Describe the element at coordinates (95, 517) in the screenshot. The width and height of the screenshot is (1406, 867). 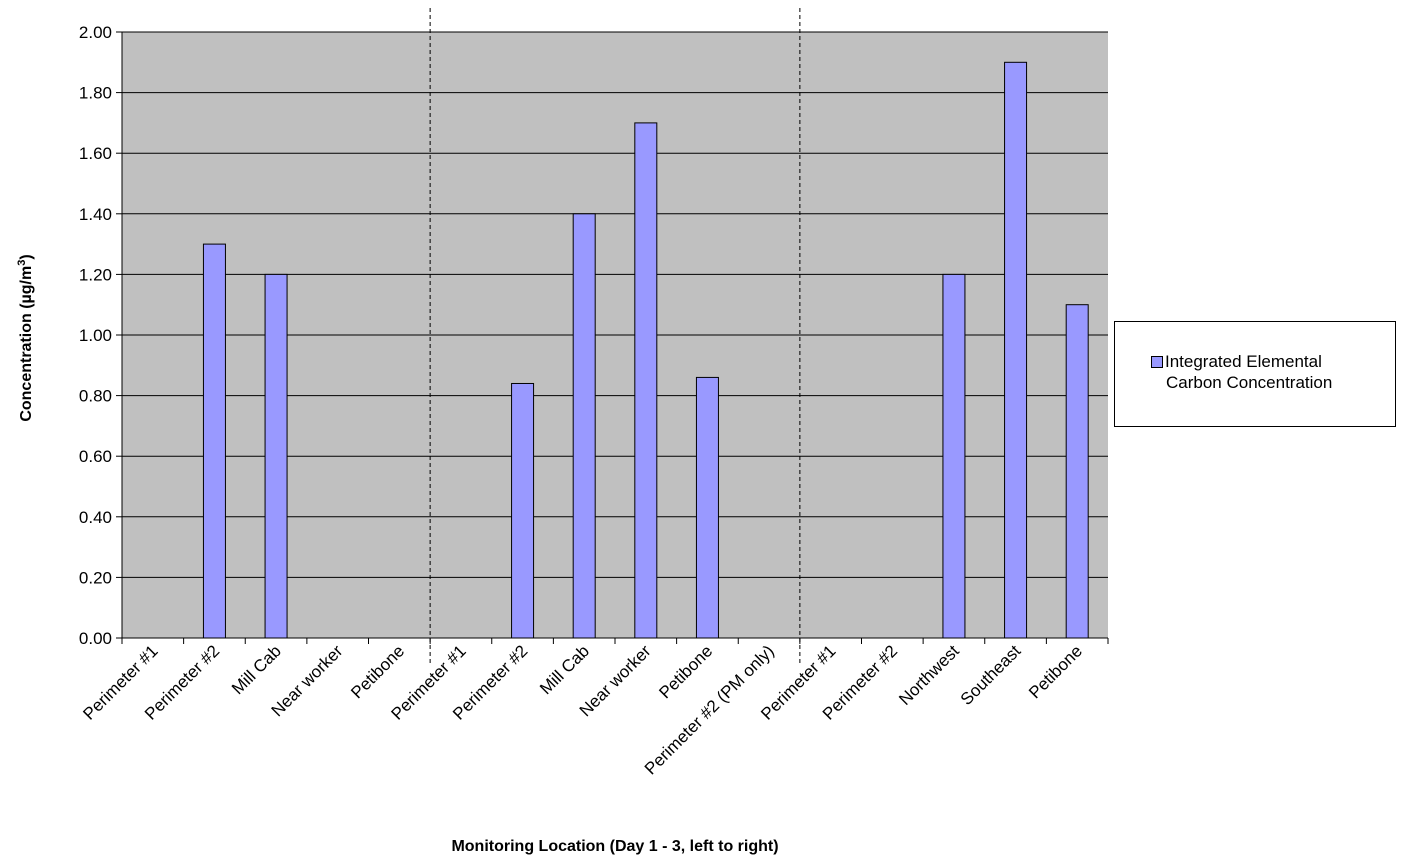
I see `y-tick-label: 0.40` at that location.